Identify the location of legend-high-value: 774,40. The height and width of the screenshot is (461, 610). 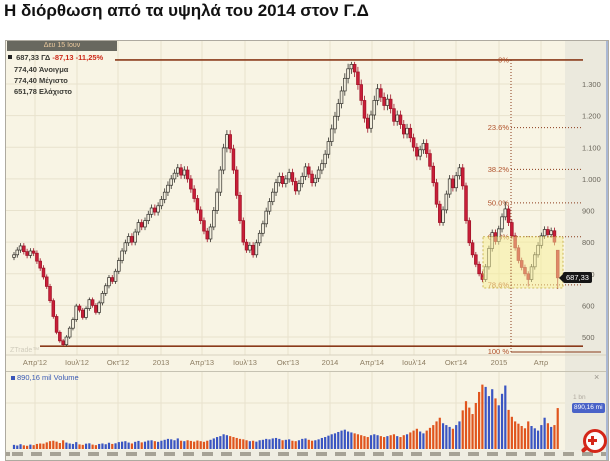
(25, 80).